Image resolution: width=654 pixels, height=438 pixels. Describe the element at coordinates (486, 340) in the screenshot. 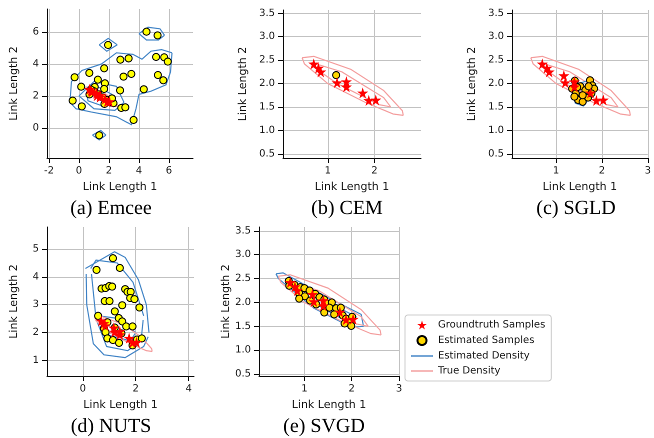

I see `legend-label: Estimated Samples` at that location.